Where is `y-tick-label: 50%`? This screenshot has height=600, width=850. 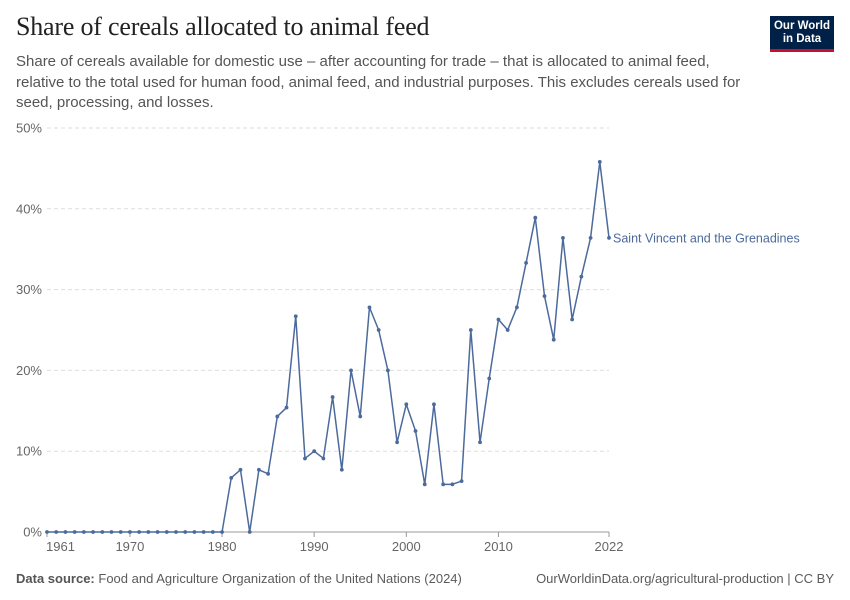
y-tick-label: 50% is located at coordinates (29, 128).